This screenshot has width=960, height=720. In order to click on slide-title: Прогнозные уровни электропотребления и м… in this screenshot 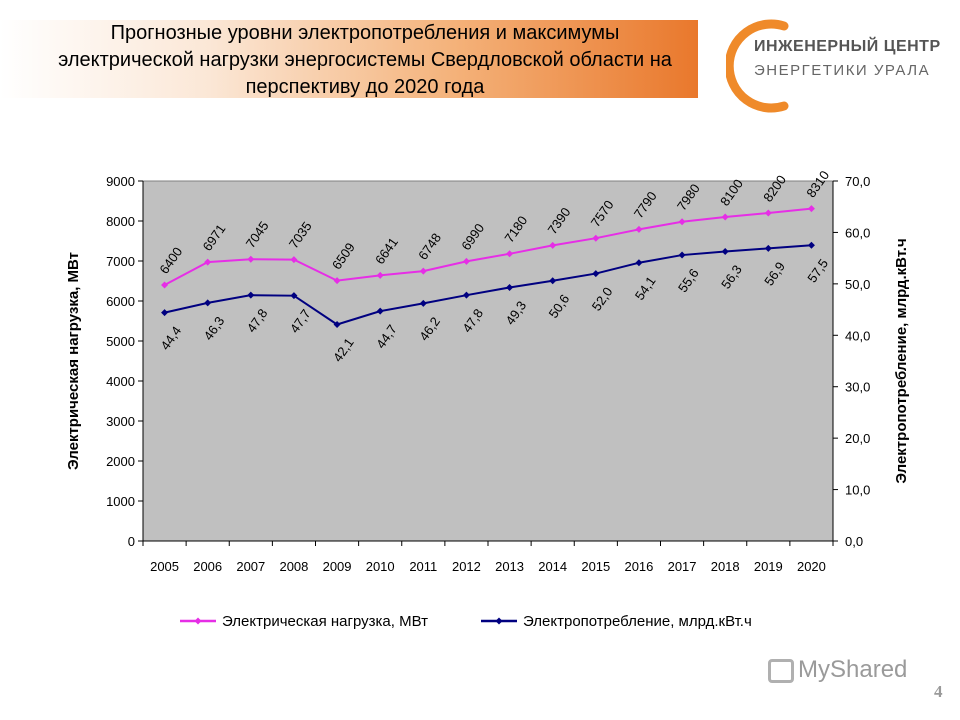, I will do `click(365, 60)`.